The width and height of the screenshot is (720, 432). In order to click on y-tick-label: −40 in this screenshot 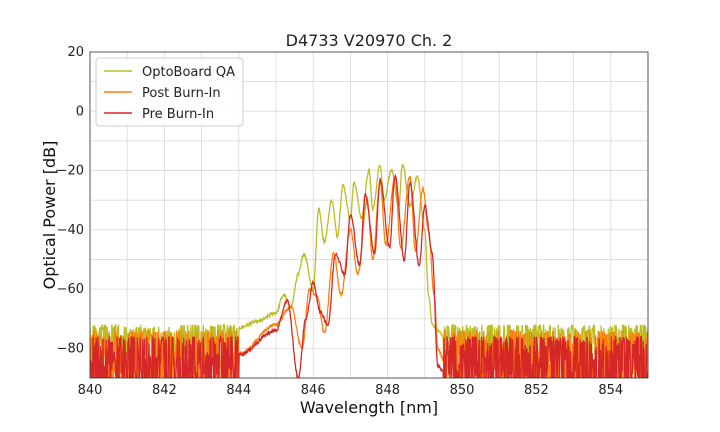, I will do `click(70, 230)`.